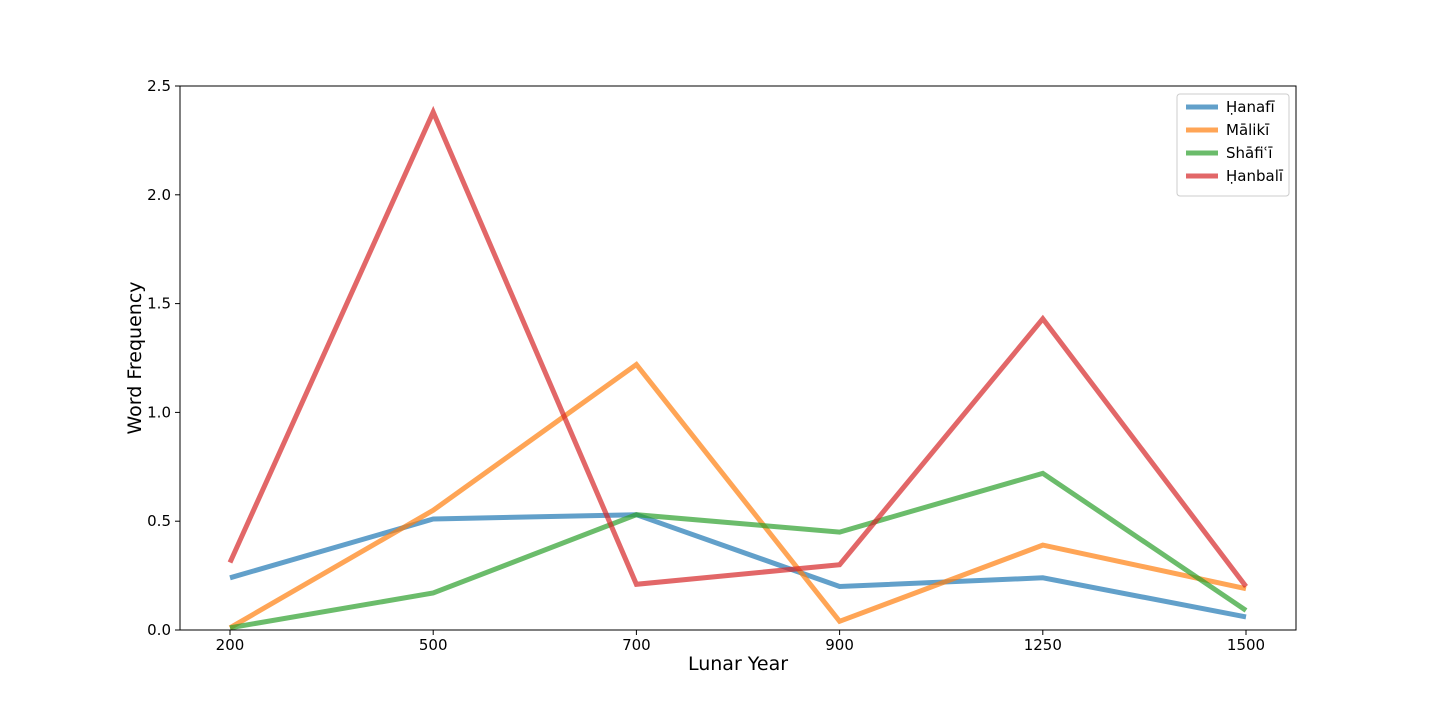  I want to click on x-tick-label: 1250, so click(1043, 645).